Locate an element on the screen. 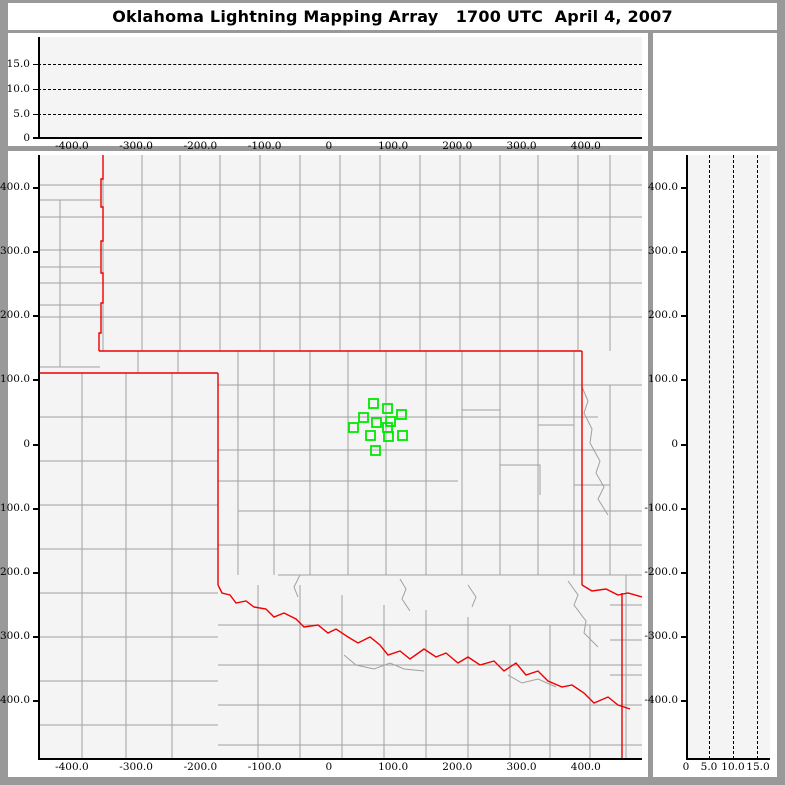  right-panel-y-axis is located at coordinates (687, 457).